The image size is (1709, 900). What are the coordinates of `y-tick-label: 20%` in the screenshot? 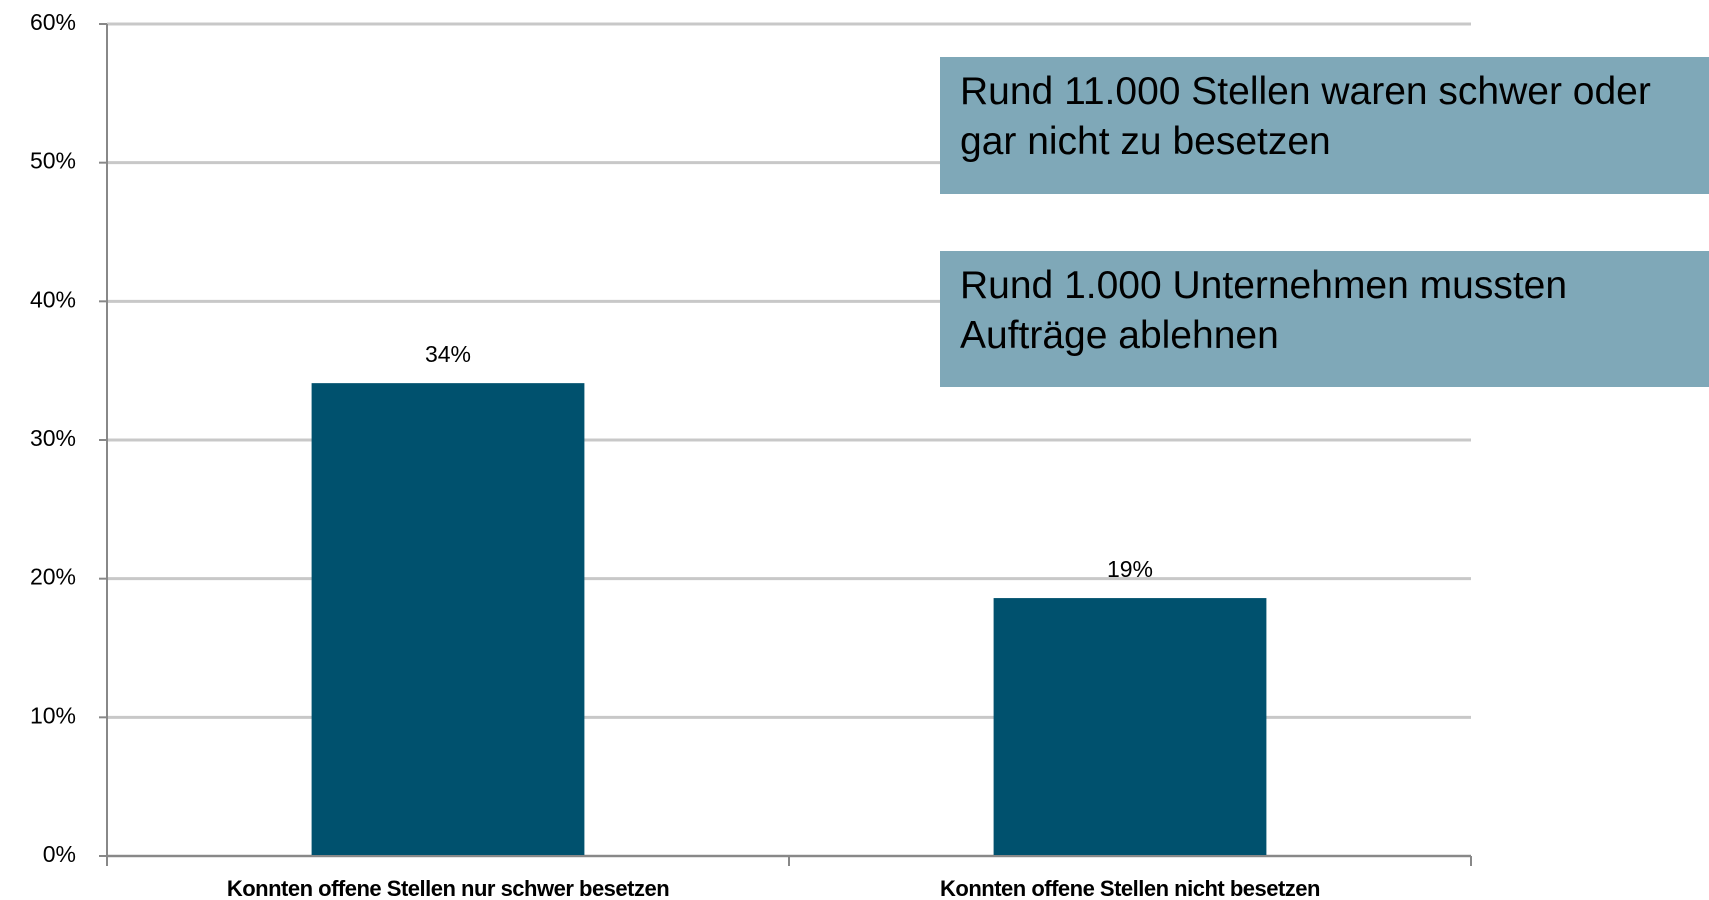 It's located at (53, 577).